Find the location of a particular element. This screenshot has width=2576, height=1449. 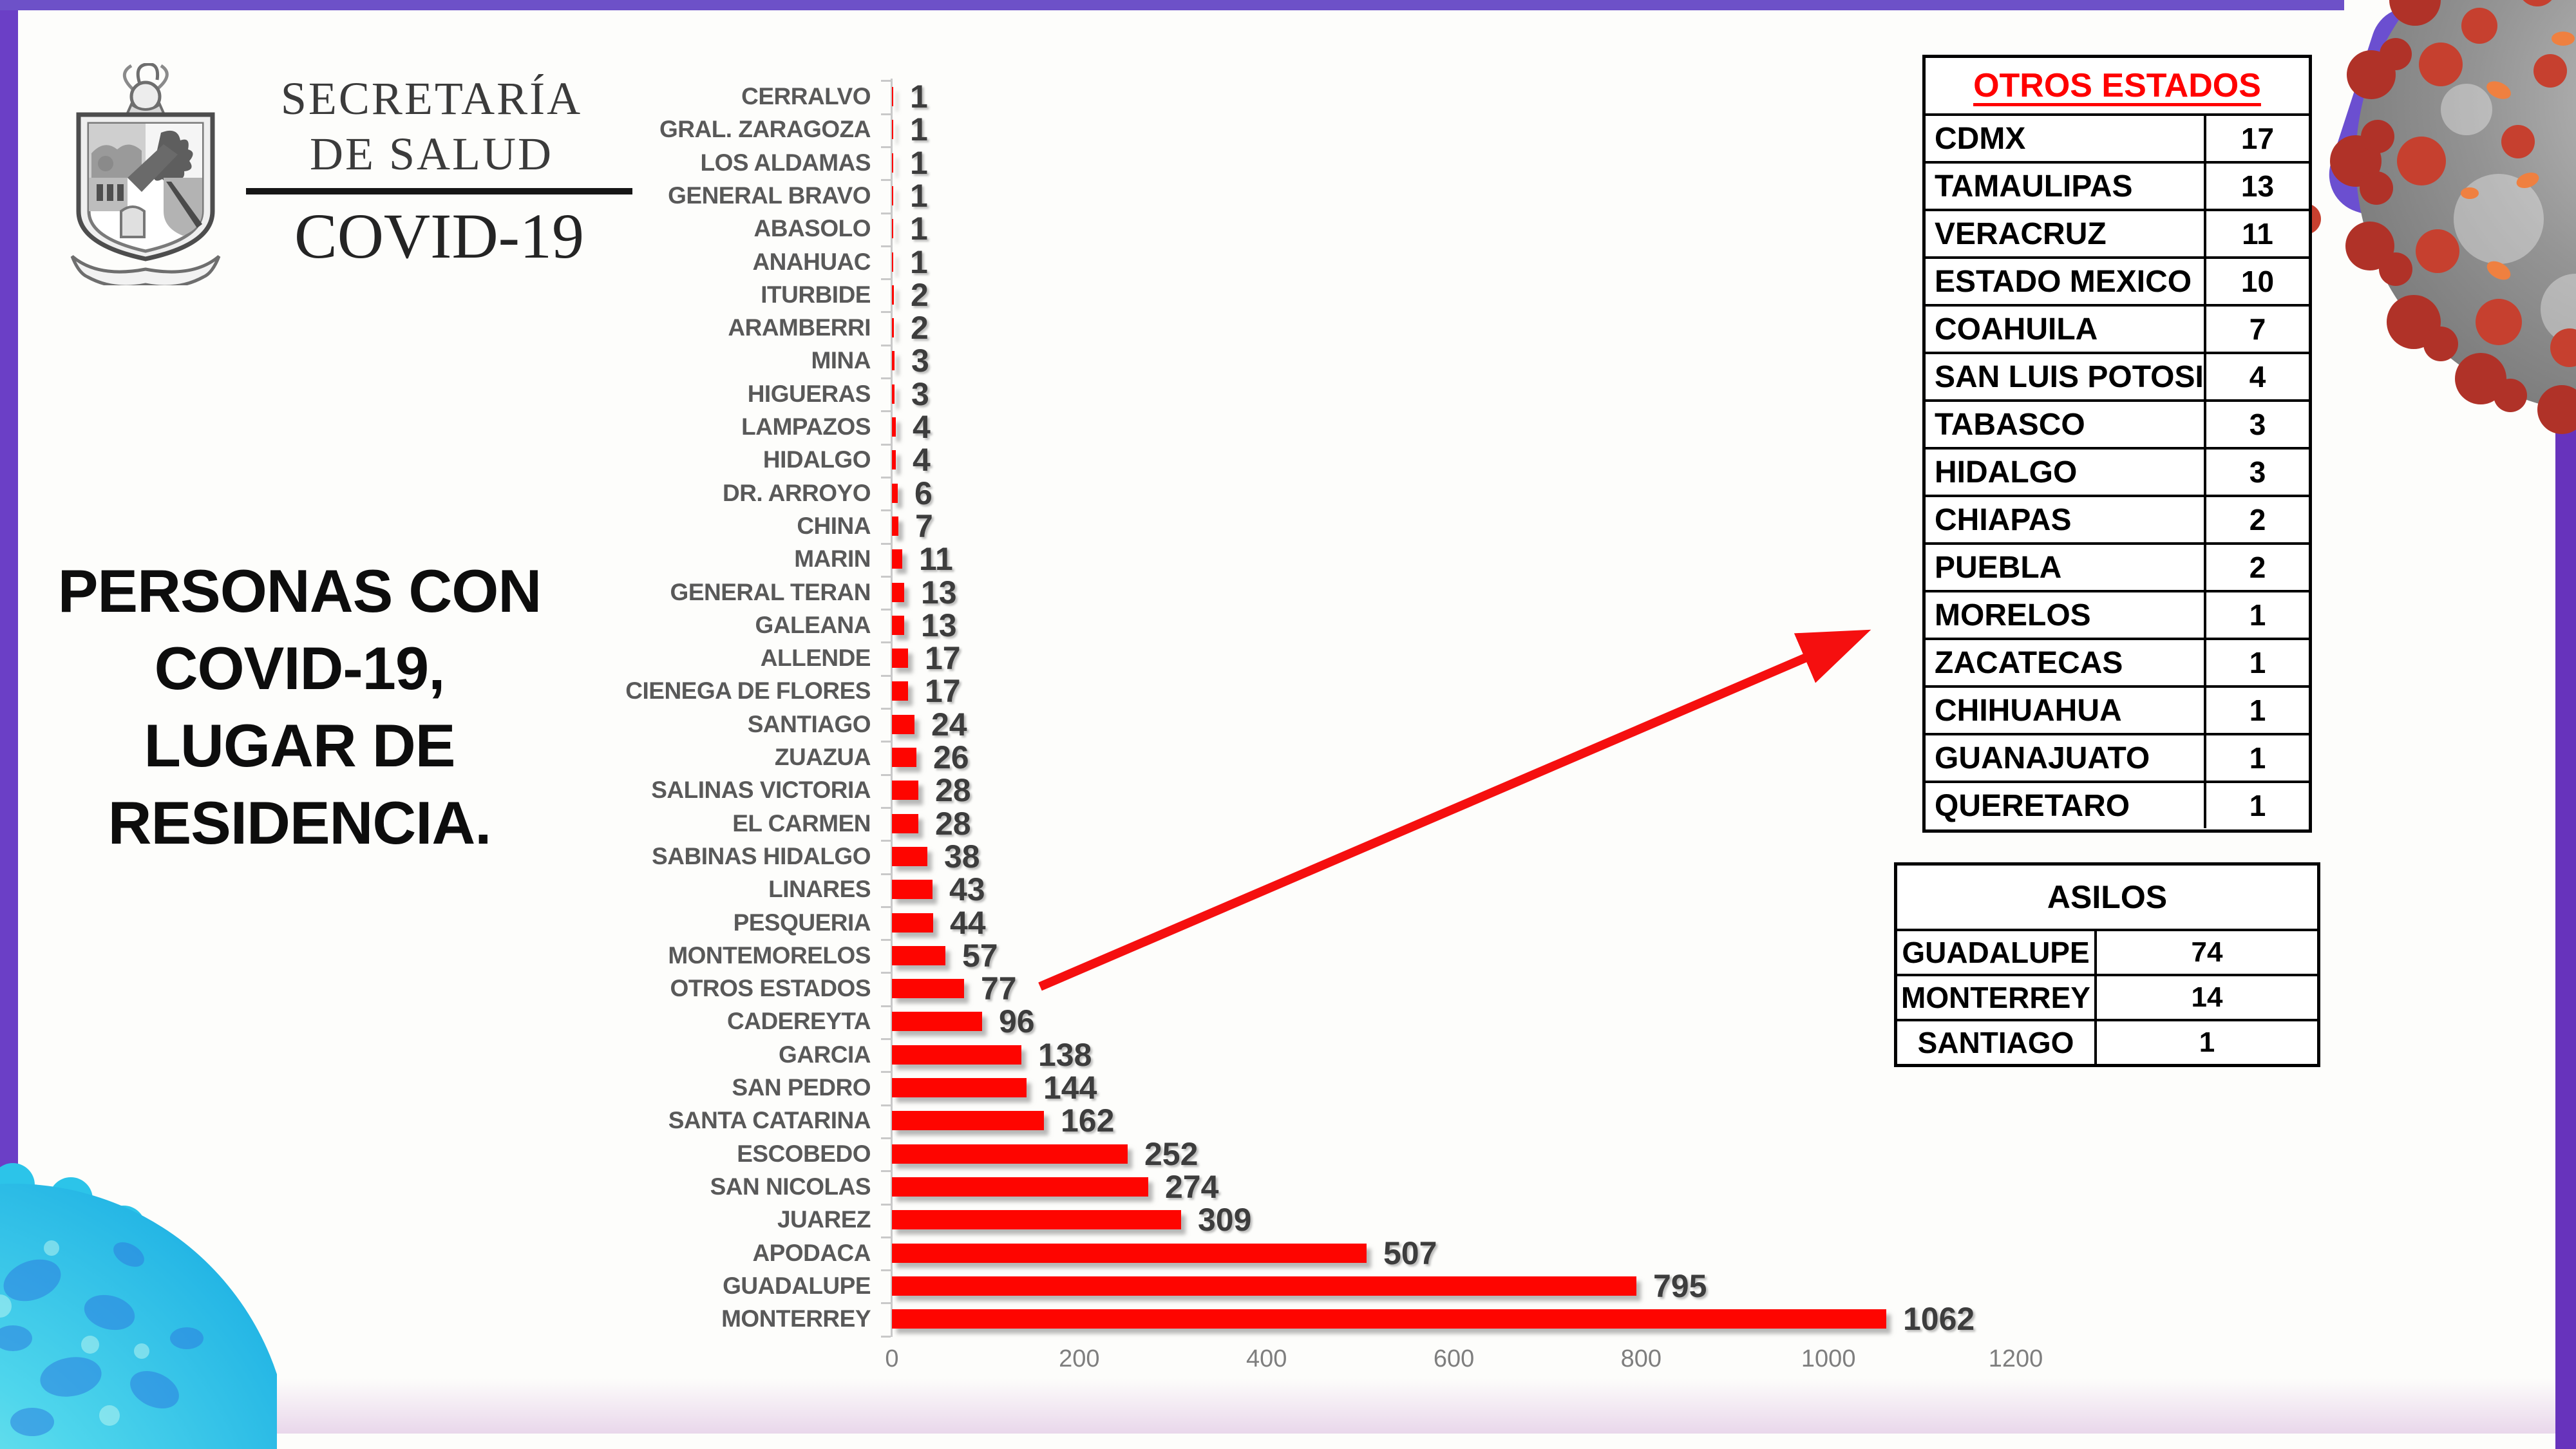

org-name-line1: SECRETARÍA is located at coordinates (431, 99).